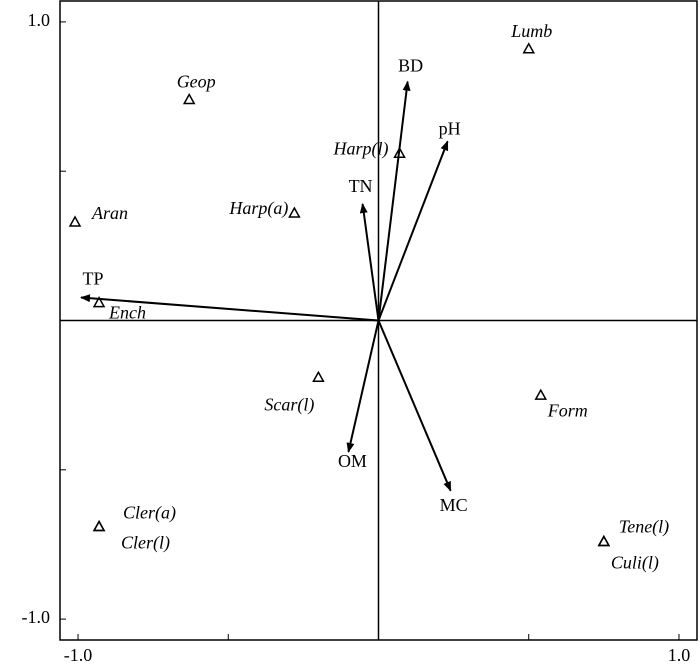 This screenshot has width=700, height=668. Describe the element at coordinates (567, 410) in the screenshot. I see `species-label: Form` at that location.